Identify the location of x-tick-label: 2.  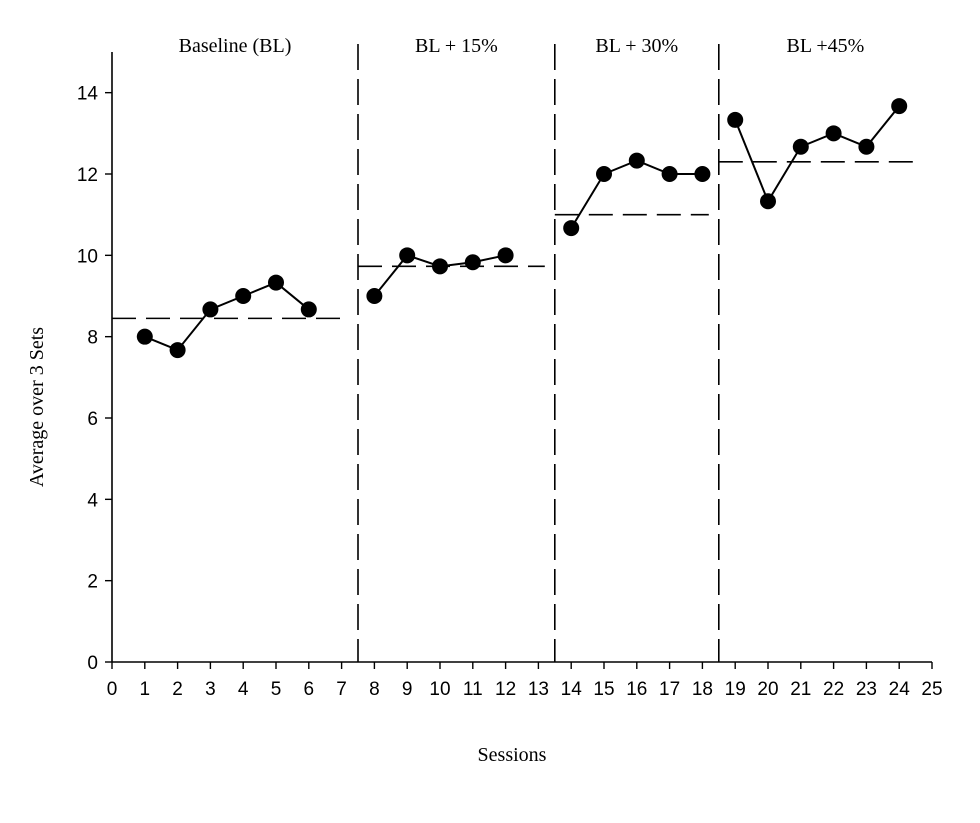
(177, 689).